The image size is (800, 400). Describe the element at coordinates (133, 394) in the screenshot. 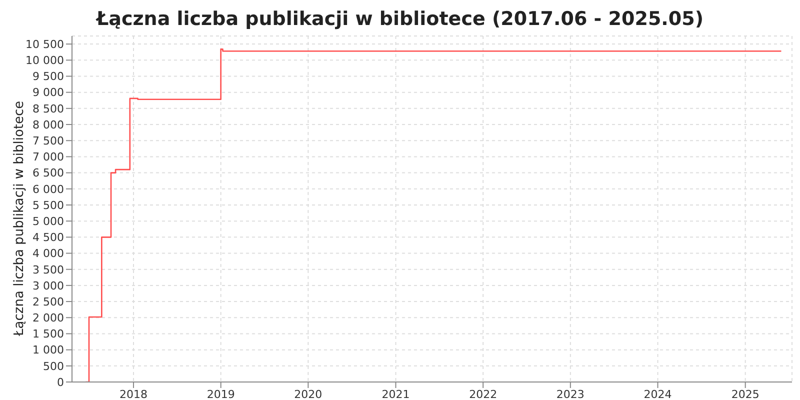

I see `x-tick-label: 2018` at that location.